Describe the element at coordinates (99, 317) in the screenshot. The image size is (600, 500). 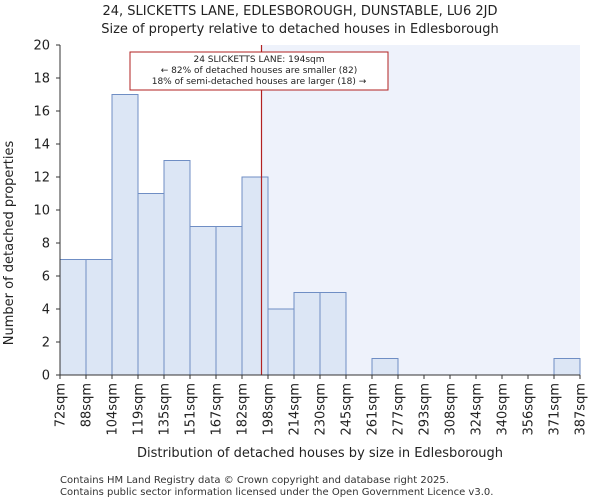
I see `bar-88sqm` at that location.